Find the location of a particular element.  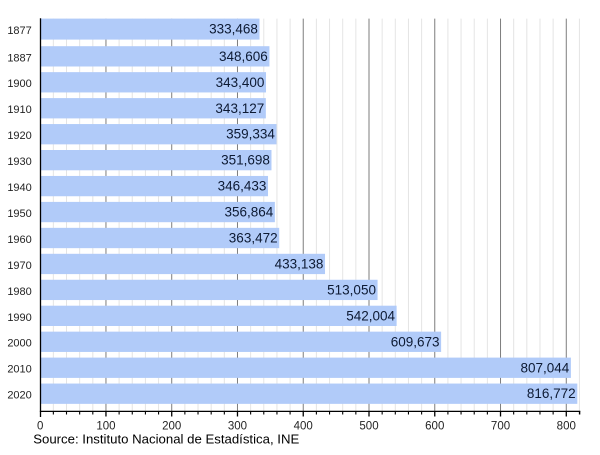

svg-text: 0 is located at coordinates (40, 426).